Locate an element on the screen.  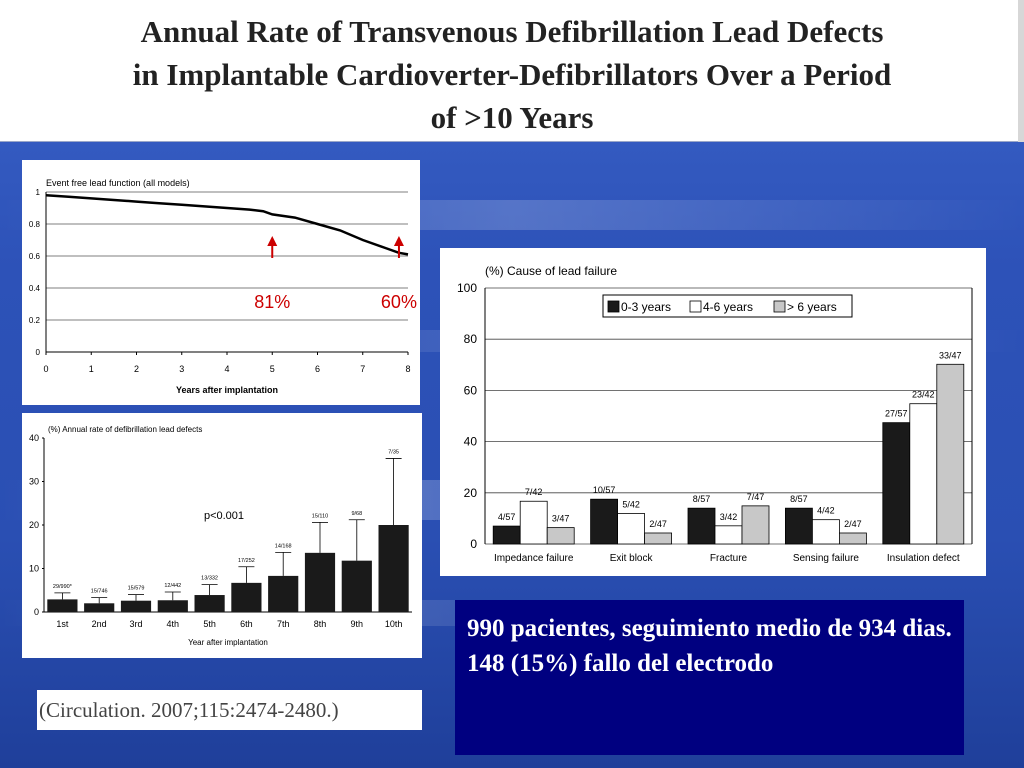
x-tick-label: Sensing failure is located at coordinates (826, 558).